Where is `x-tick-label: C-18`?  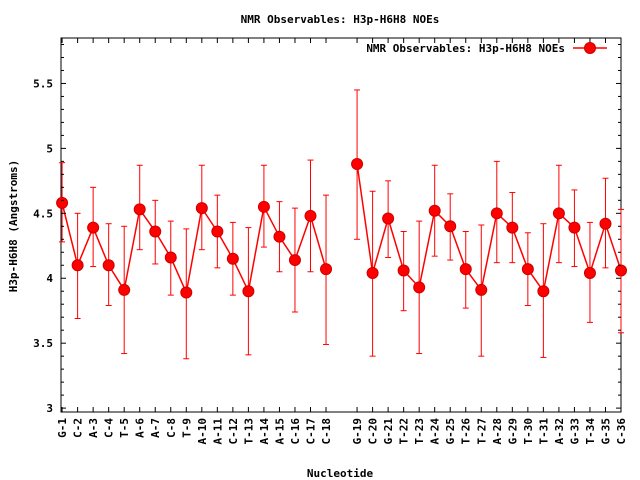
x-tick-label: C-18 is located at coordinates (326, 431).